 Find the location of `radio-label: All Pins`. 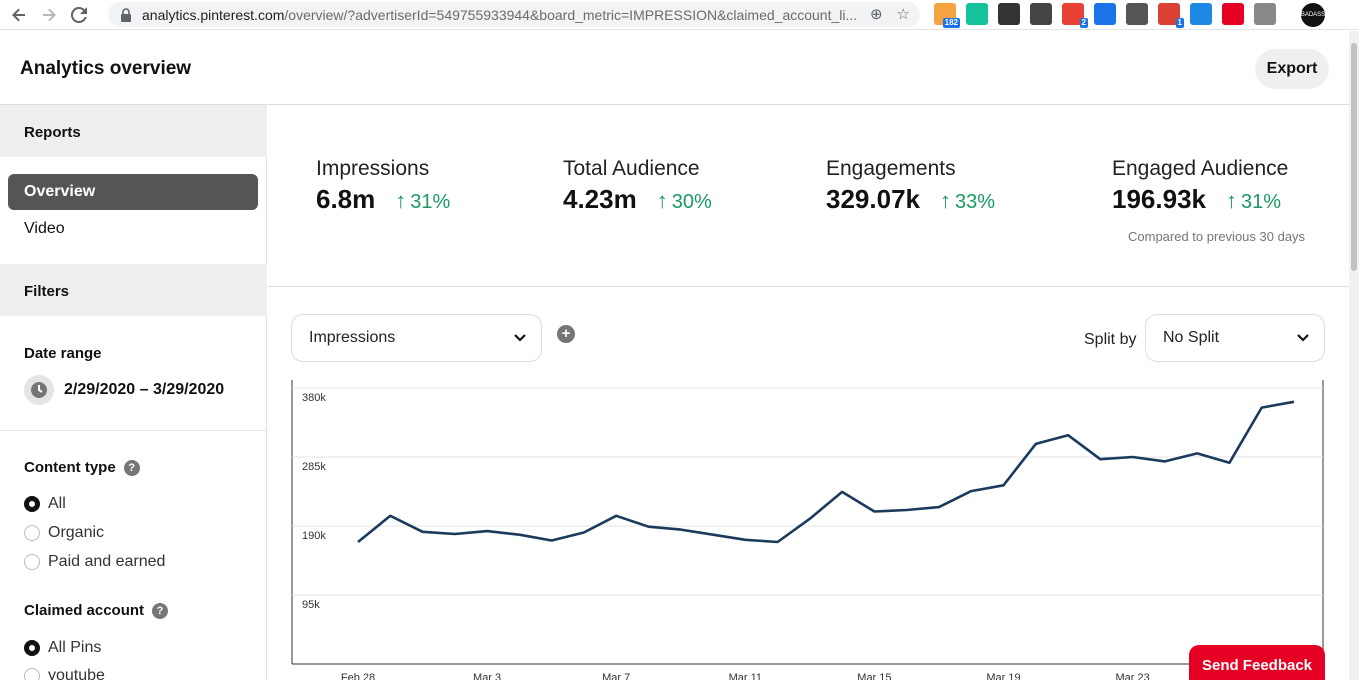

radio-label: All Pins is located at coordinates (75, 647).